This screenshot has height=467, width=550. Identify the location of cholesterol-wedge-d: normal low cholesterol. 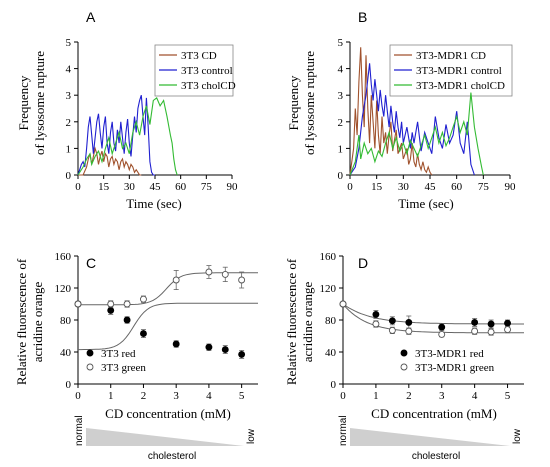
(430, 438).